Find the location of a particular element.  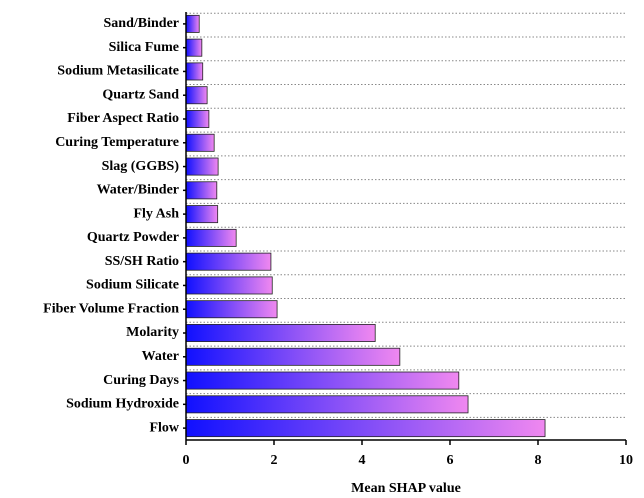

x-tick-label: 4 is located at coordinates (362, 460).